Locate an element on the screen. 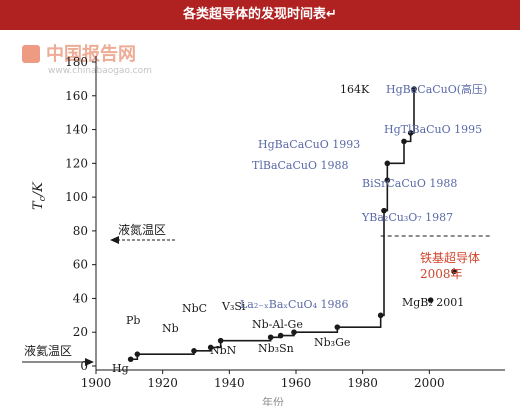  liquid-helium-annotation: 液氦温区 is located at coordinates (58, 354).